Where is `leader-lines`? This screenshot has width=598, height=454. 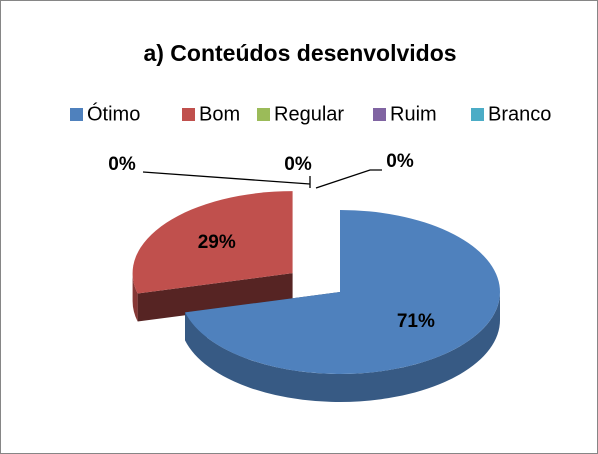
leader-lines is located at coordinates (262, 179).